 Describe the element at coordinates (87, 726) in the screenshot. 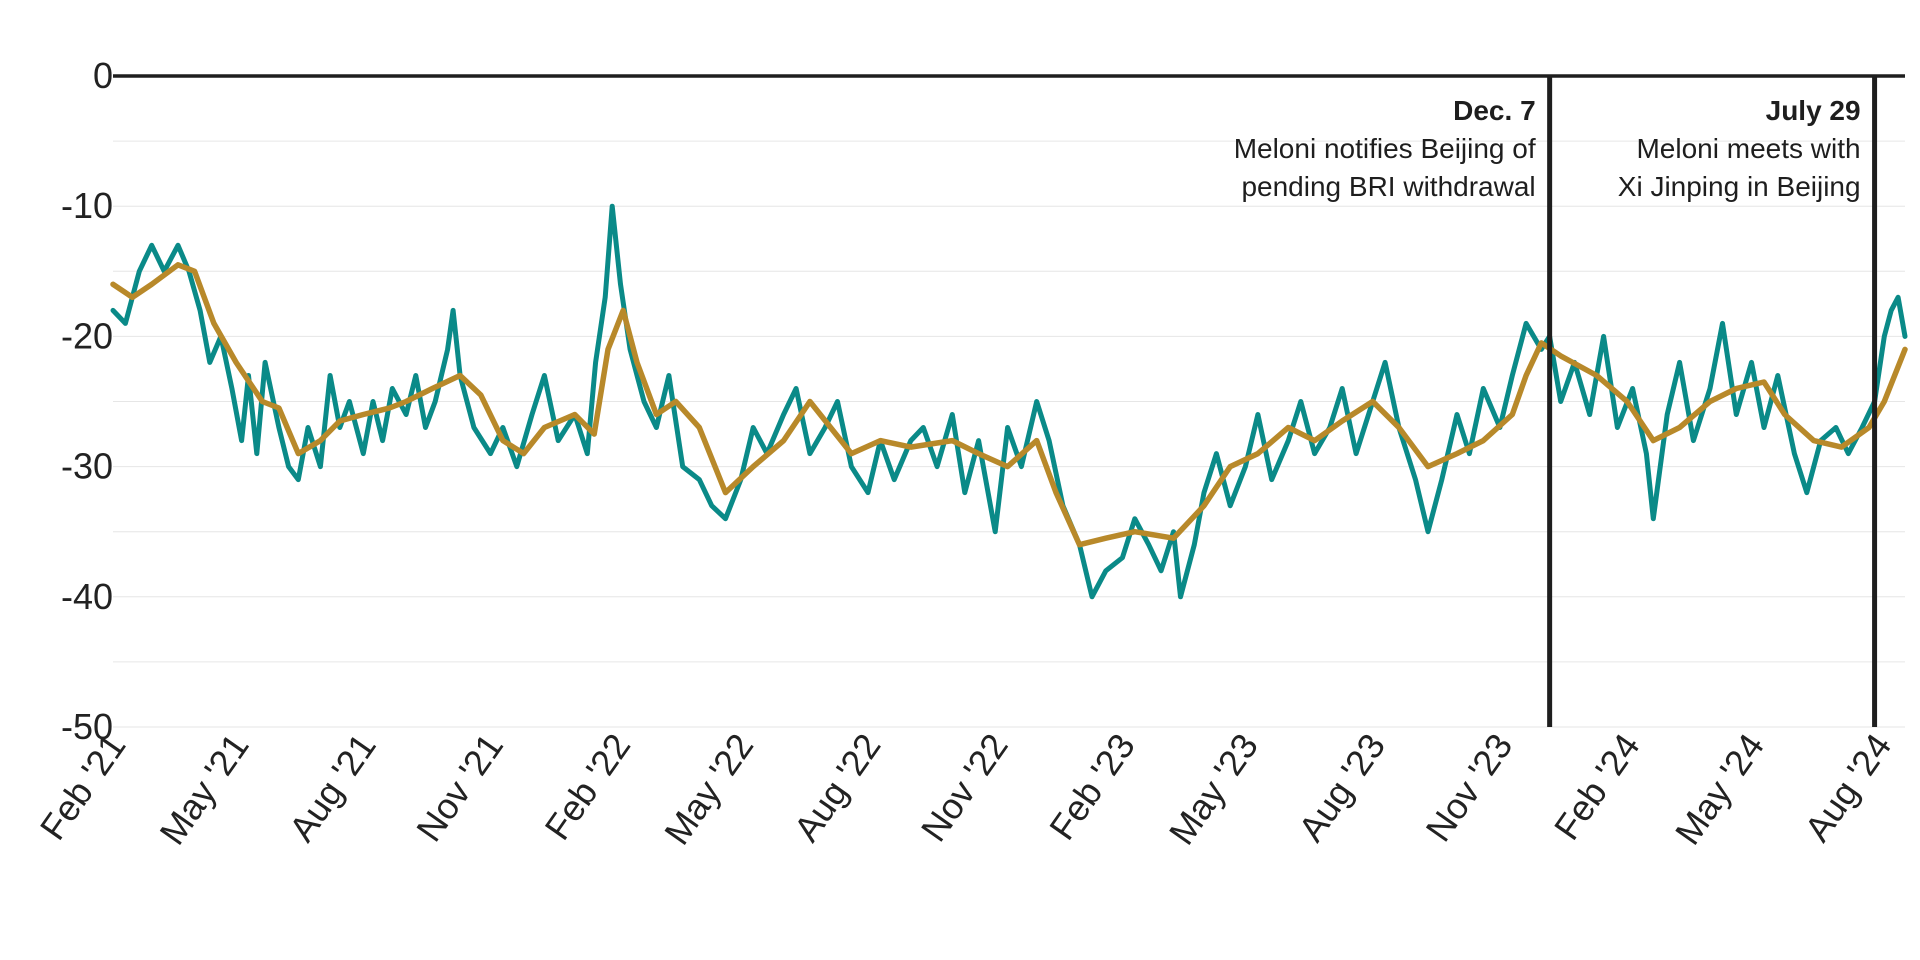

I see `y-tick-label: -50` at that location.